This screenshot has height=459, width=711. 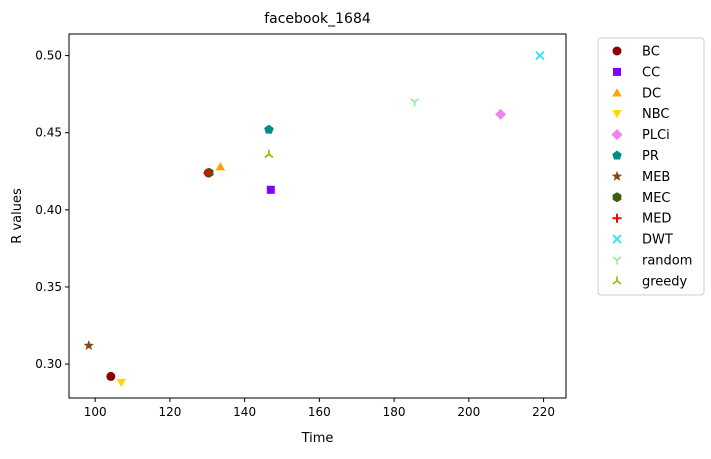 I want to click on x-tick-label: 120, so click(x=169, y=412).